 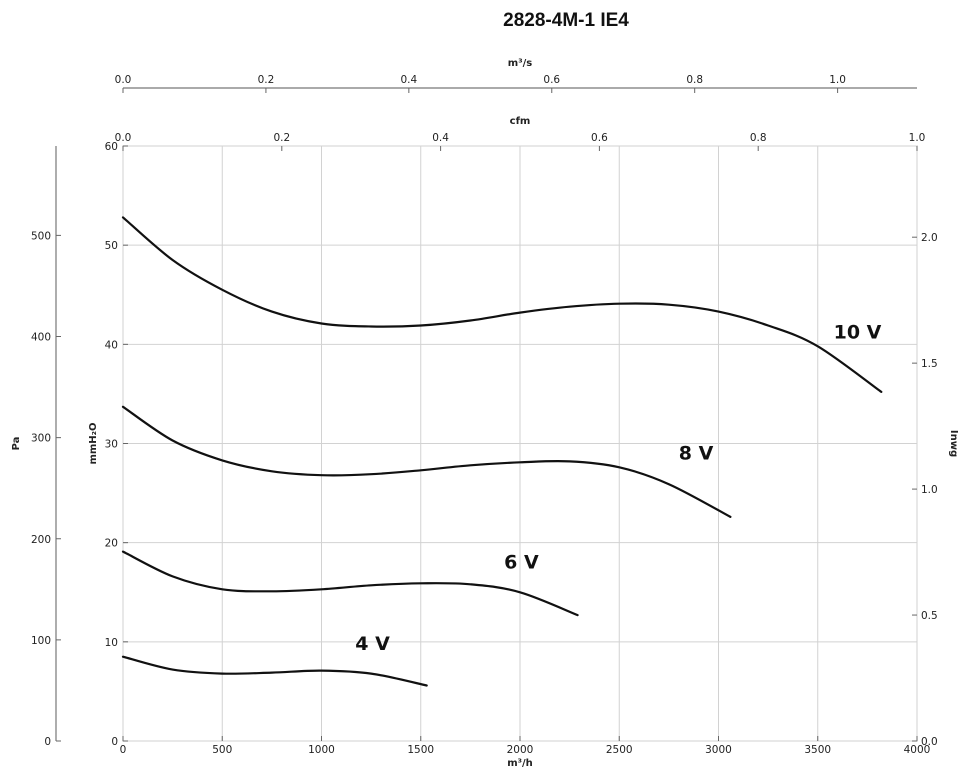 I want to click on cfm-tick-label: 0.0, so click(x=123, y=138).